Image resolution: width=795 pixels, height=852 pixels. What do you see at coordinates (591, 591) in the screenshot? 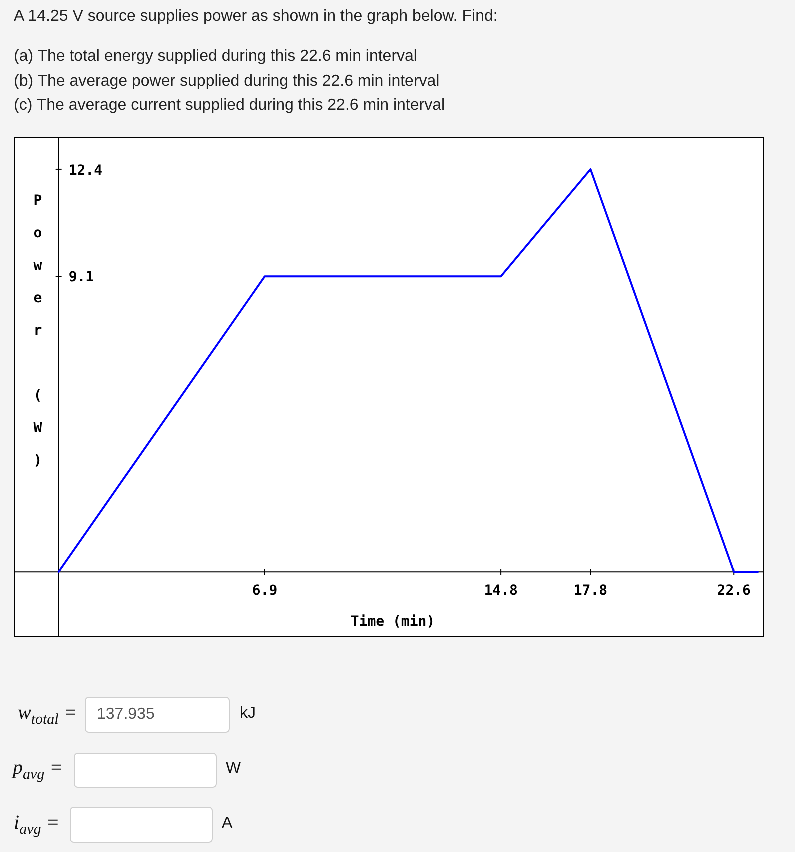
I see `x-tick-label: 17.8` at bounding box center [591, 591].